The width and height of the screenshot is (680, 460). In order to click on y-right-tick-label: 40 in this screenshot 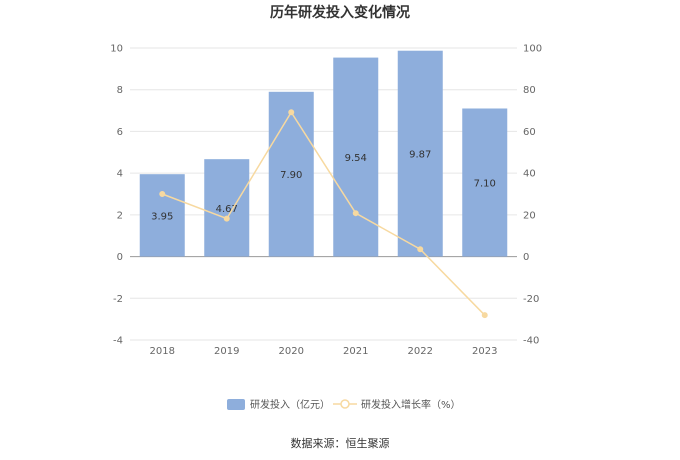, I will do `click(529, 174)`.